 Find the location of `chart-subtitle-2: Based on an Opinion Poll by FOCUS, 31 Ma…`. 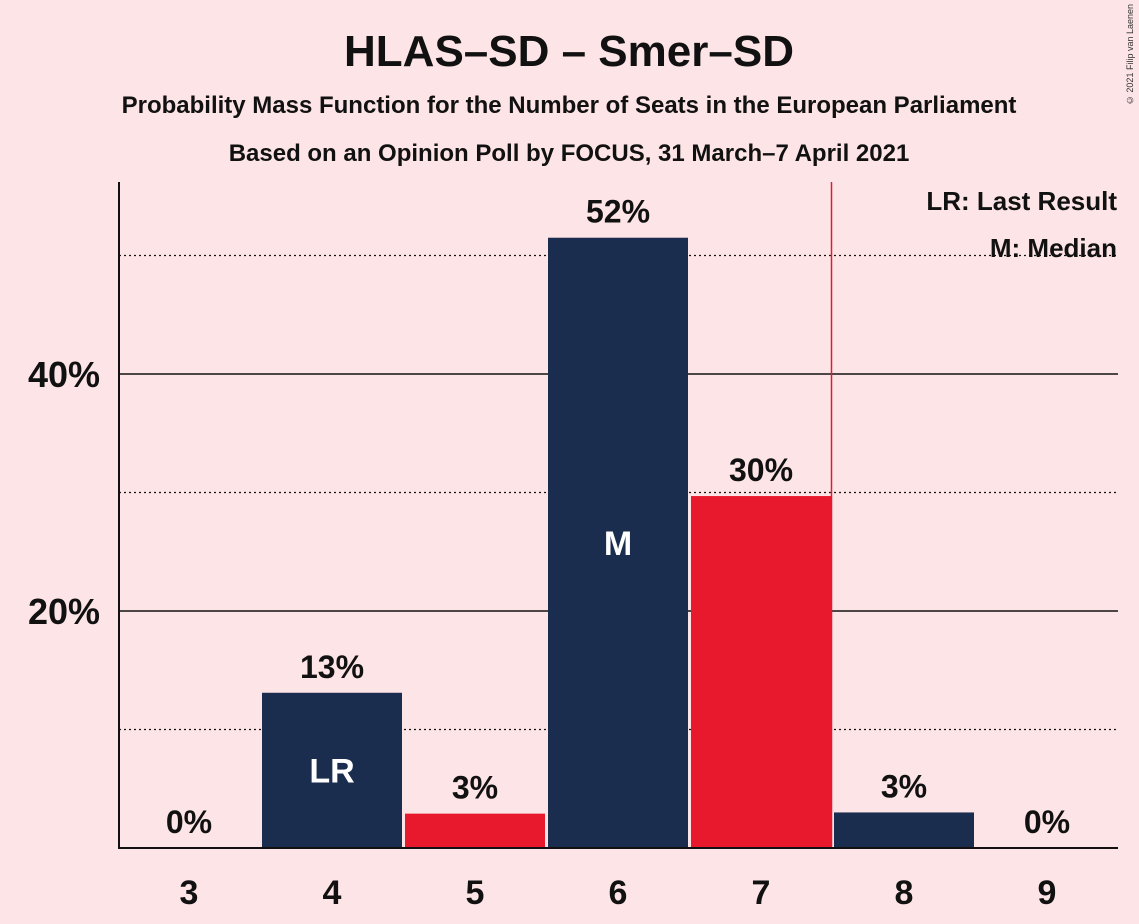

chart-subtitle-2: Based on an Opinion Poll by FOCUS, 31 Ma… is located at coordinates (569, 153).